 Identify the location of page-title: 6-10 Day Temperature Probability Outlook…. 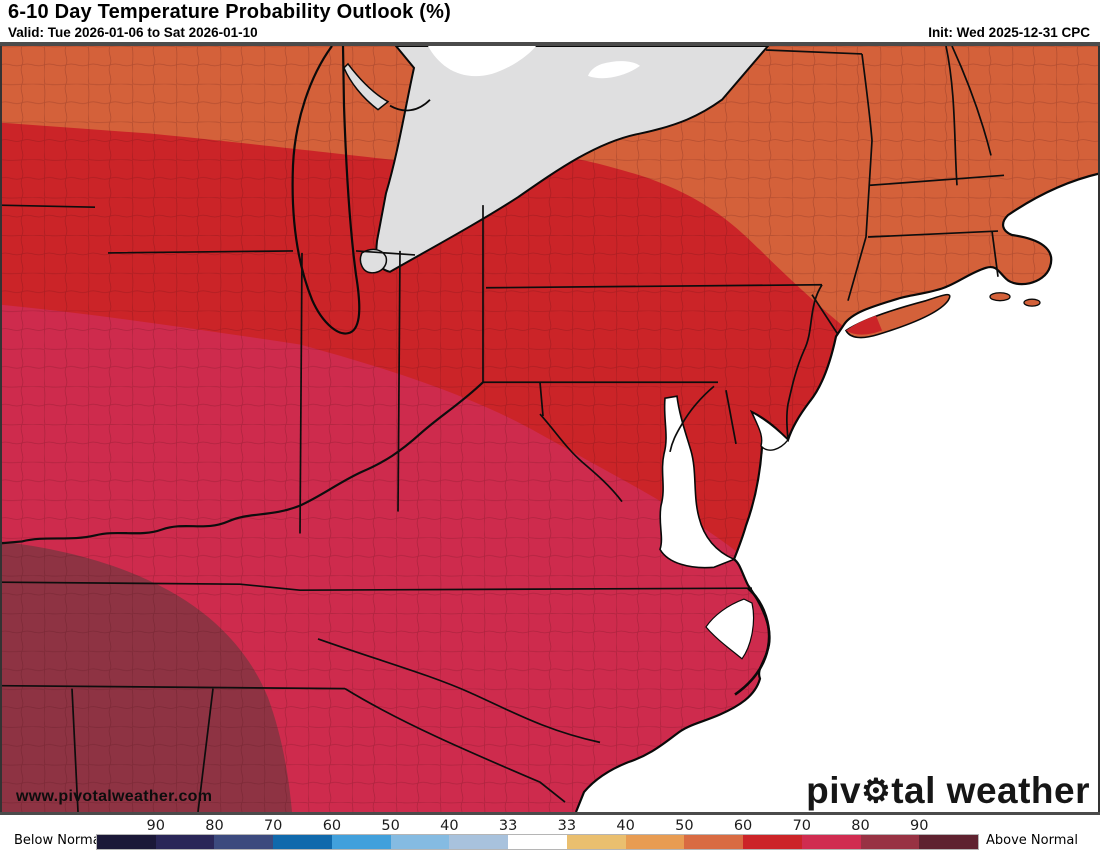
(229, 12).